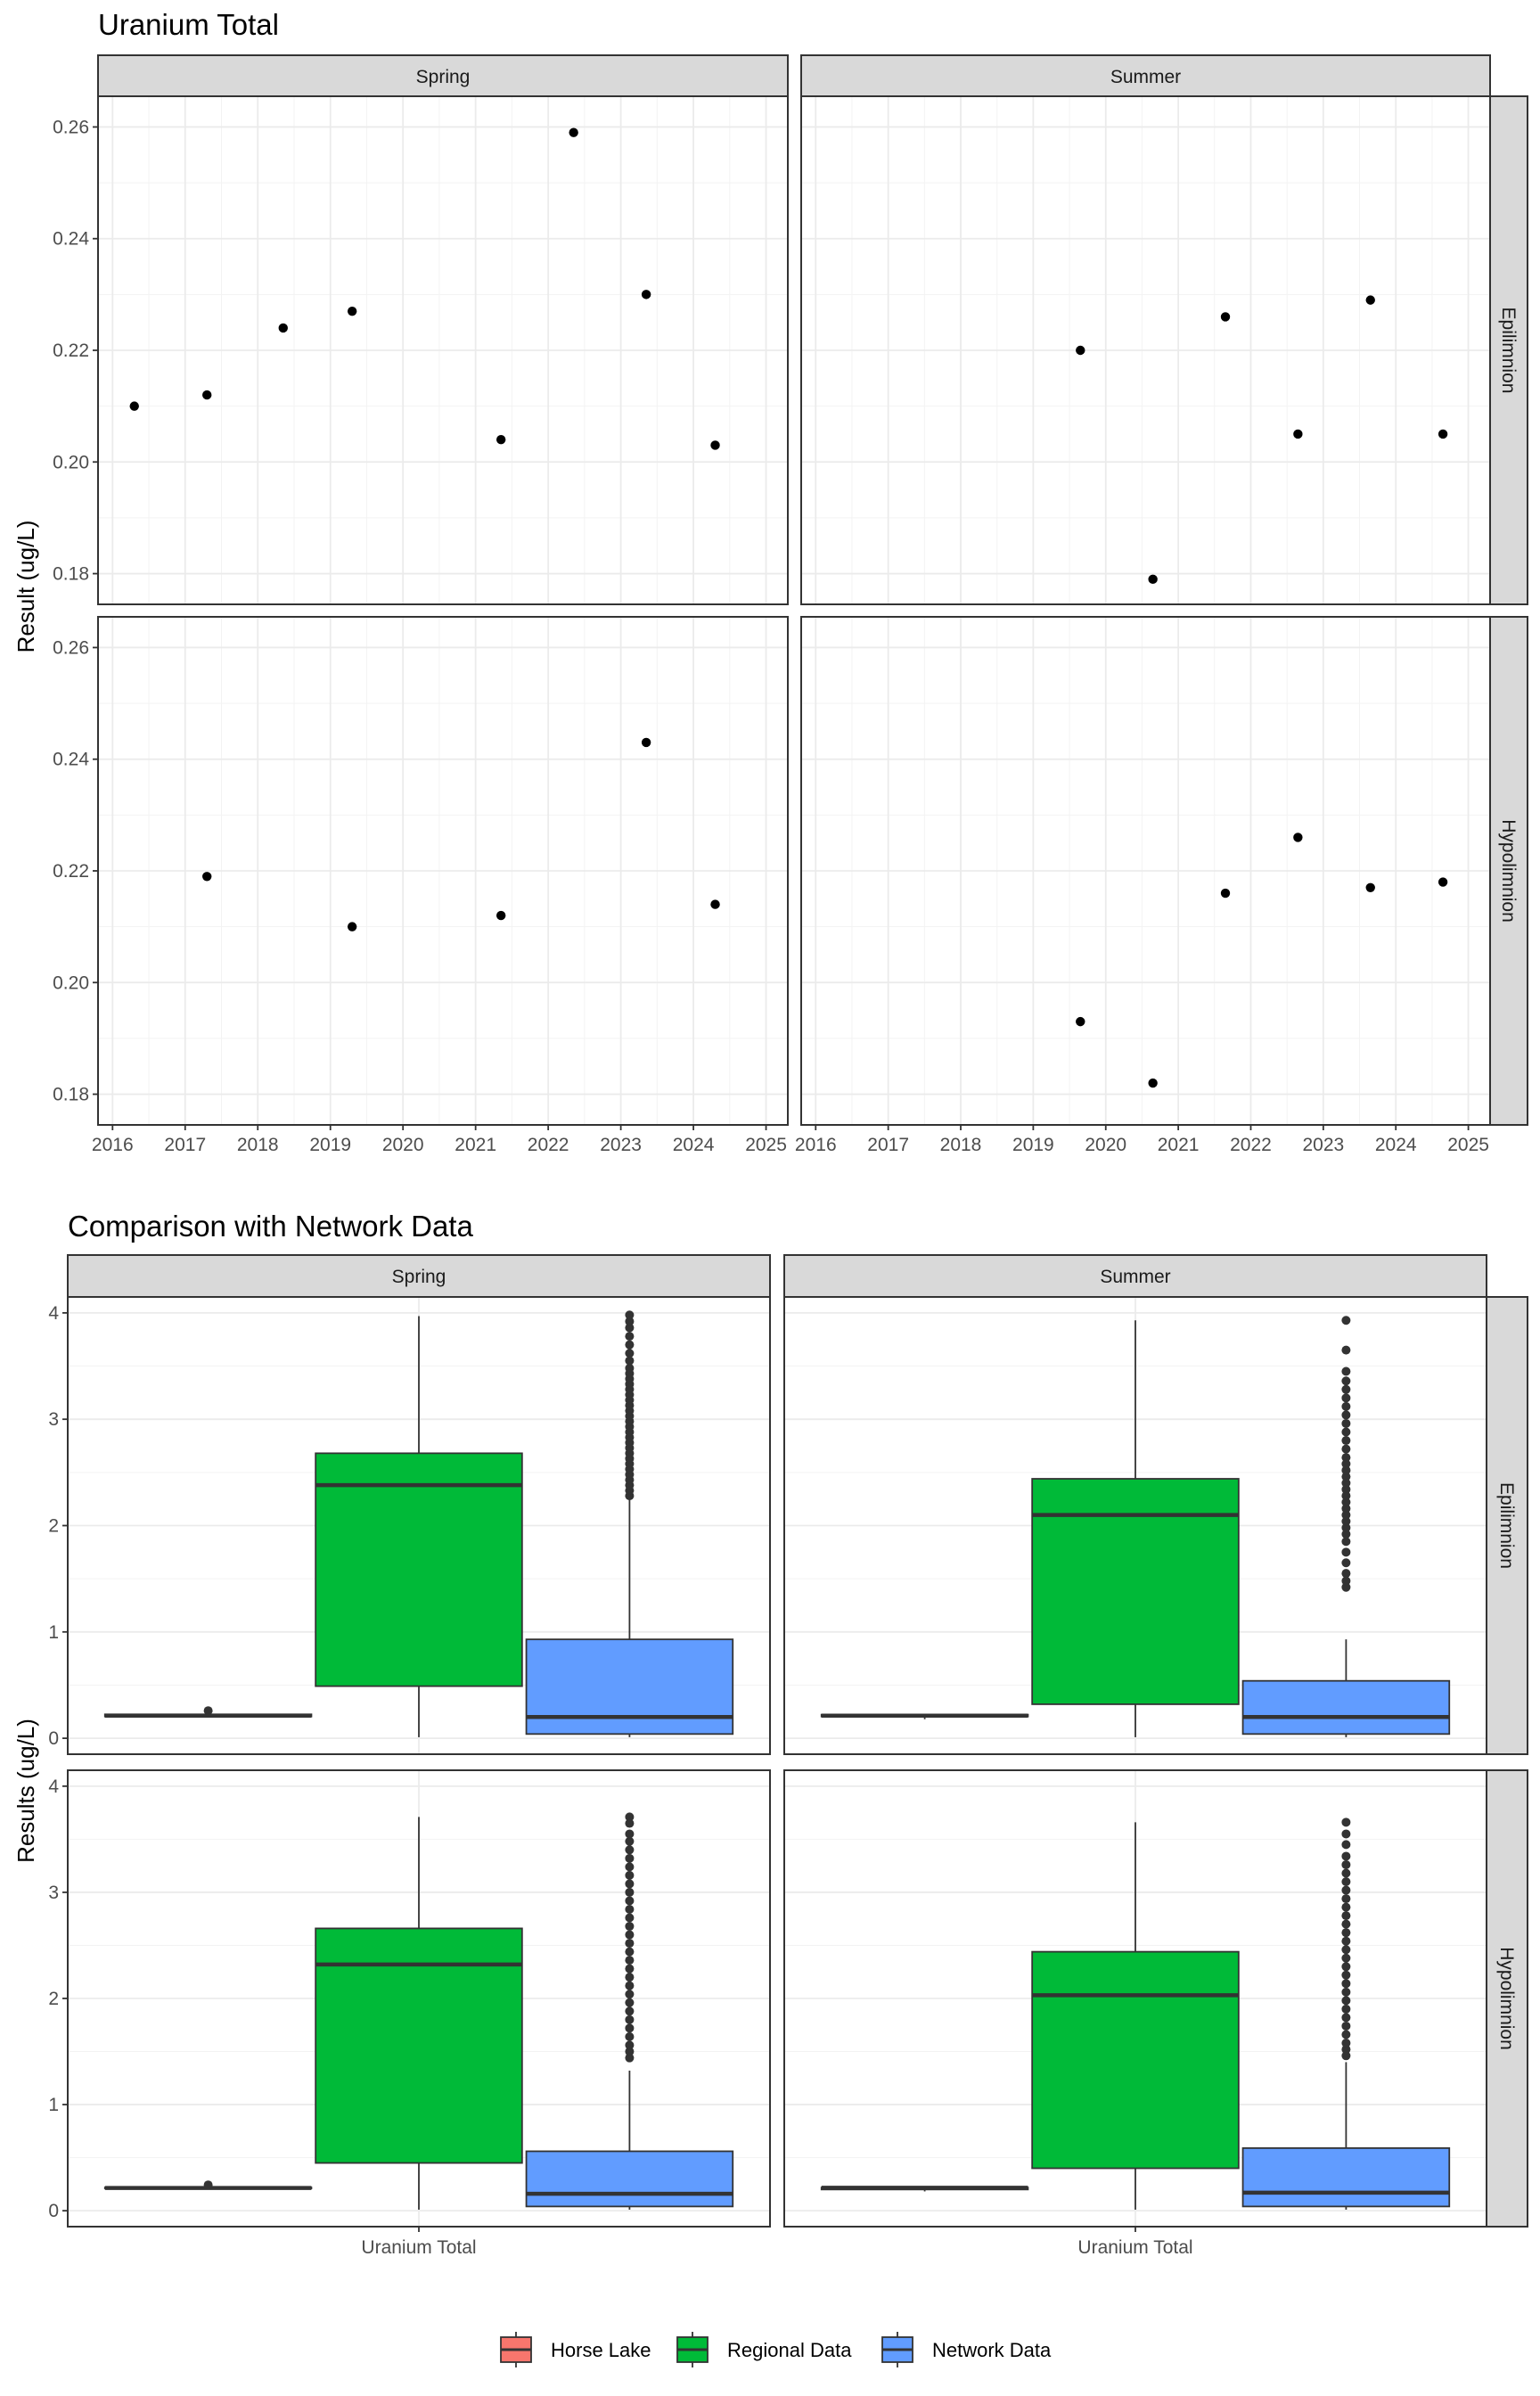 The width and height of the screenshot is (1540, 2396). I want to click on chart2-y-tick-label: 3, so click(53, 1419).